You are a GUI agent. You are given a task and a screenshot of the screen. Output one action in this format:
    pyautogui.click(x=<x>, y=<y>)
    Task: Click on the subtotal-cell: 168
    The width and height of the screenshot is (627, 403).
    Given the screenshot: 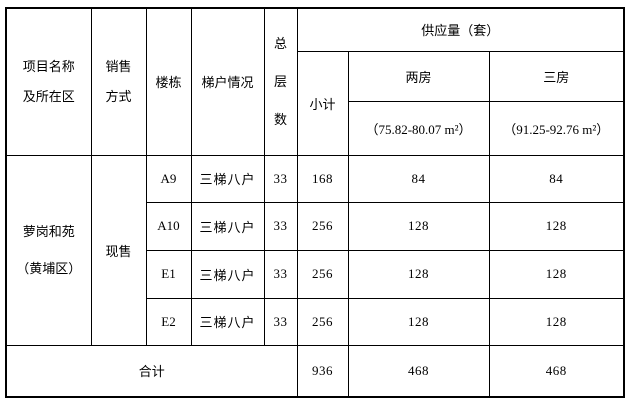 What is the action you would take?
    pyautogui.click(x=322, y=178)
    